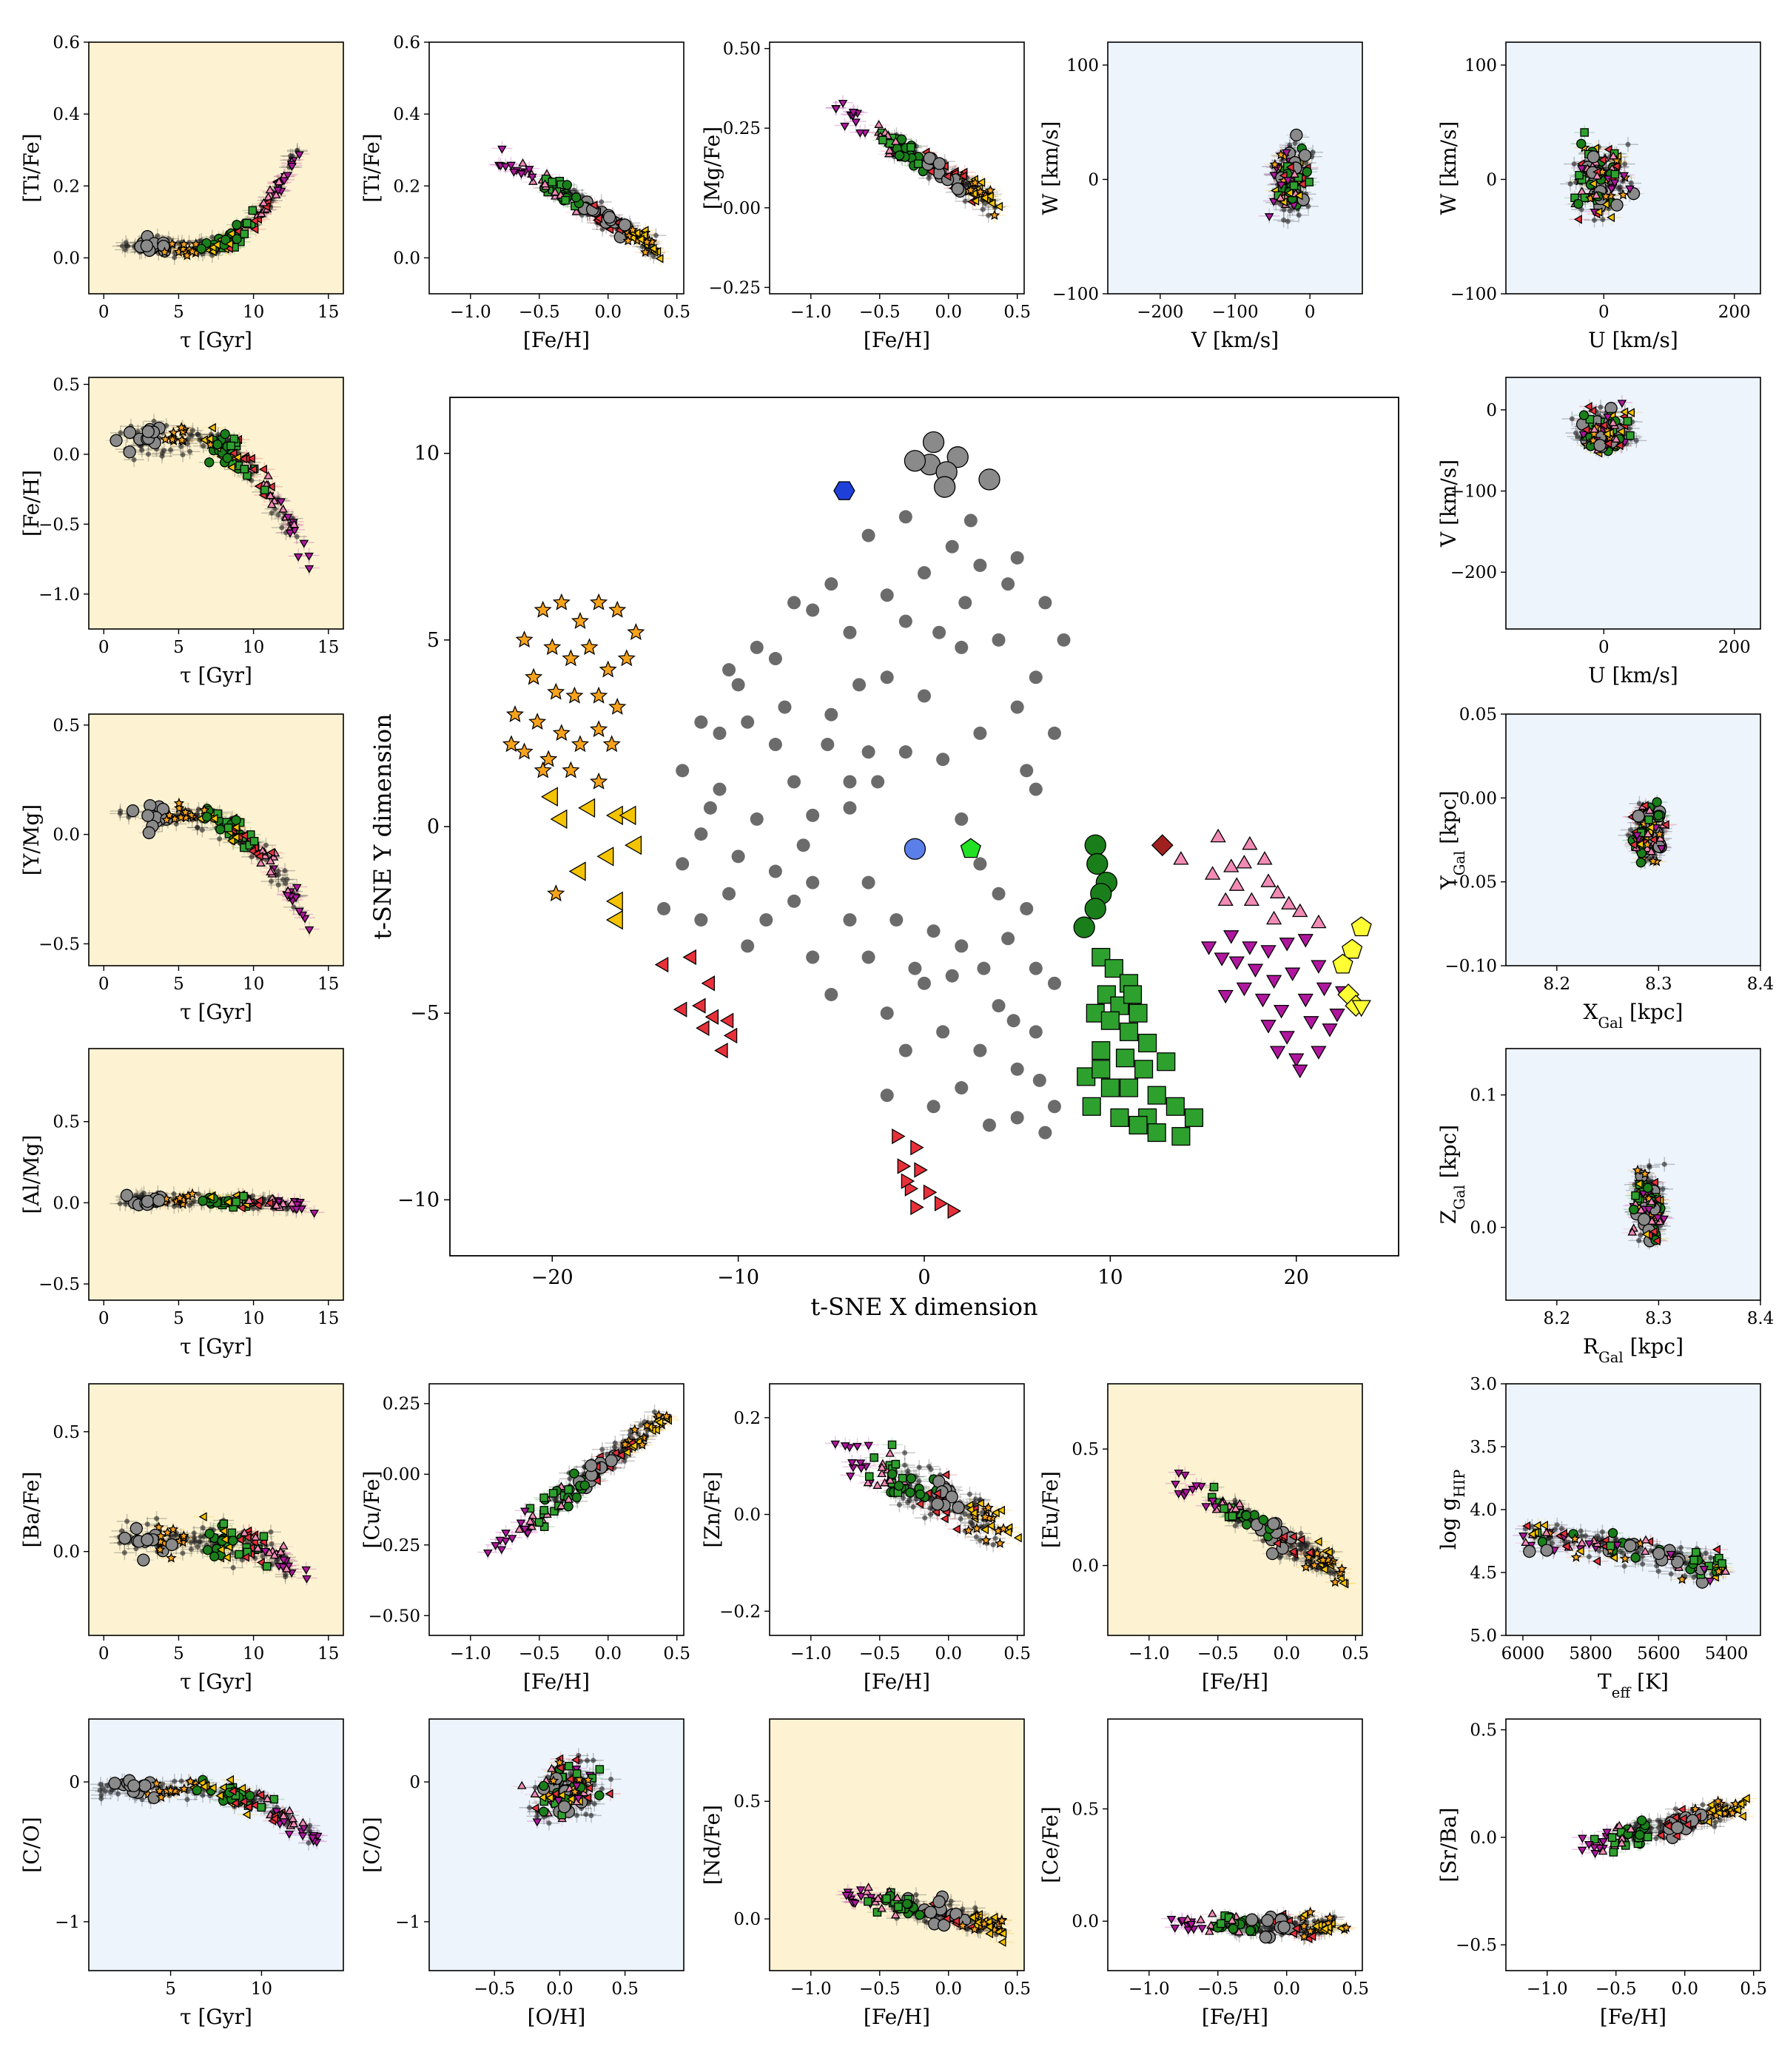 The image size is (1776, 2072). I want to click on x-tick-label: −100, so click(1234, 312).